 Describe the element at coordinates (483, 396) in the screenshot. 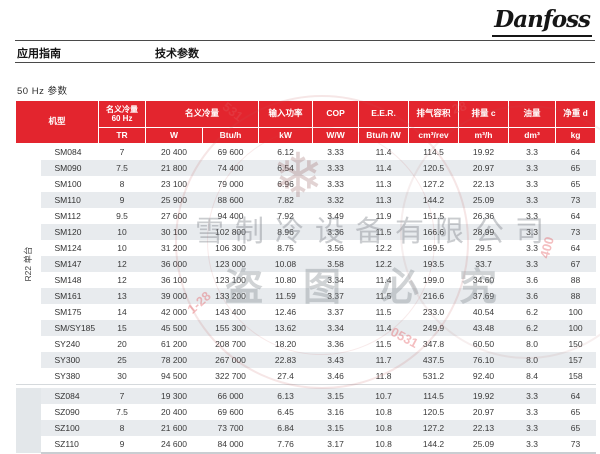

I see `value-cell: 19.92` at that location.